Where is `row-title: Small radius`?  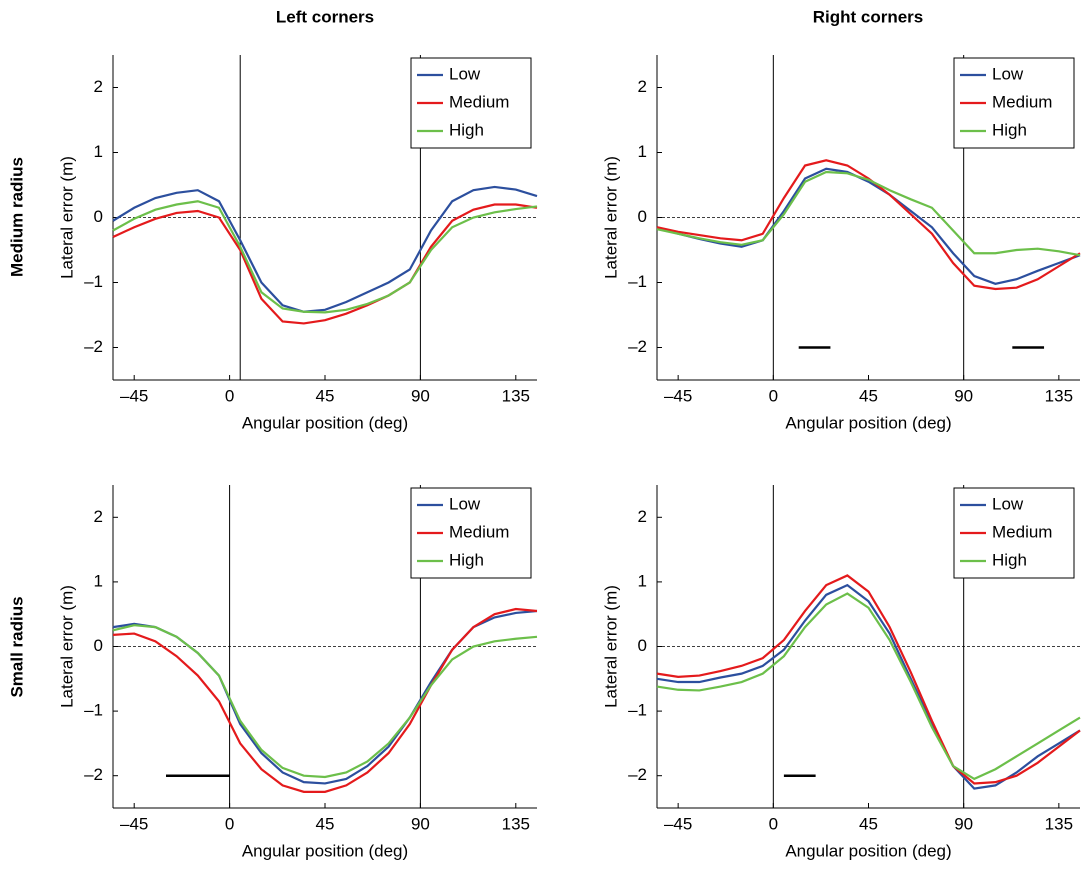
row-title: Small radius is located at coordinates (16, 646).